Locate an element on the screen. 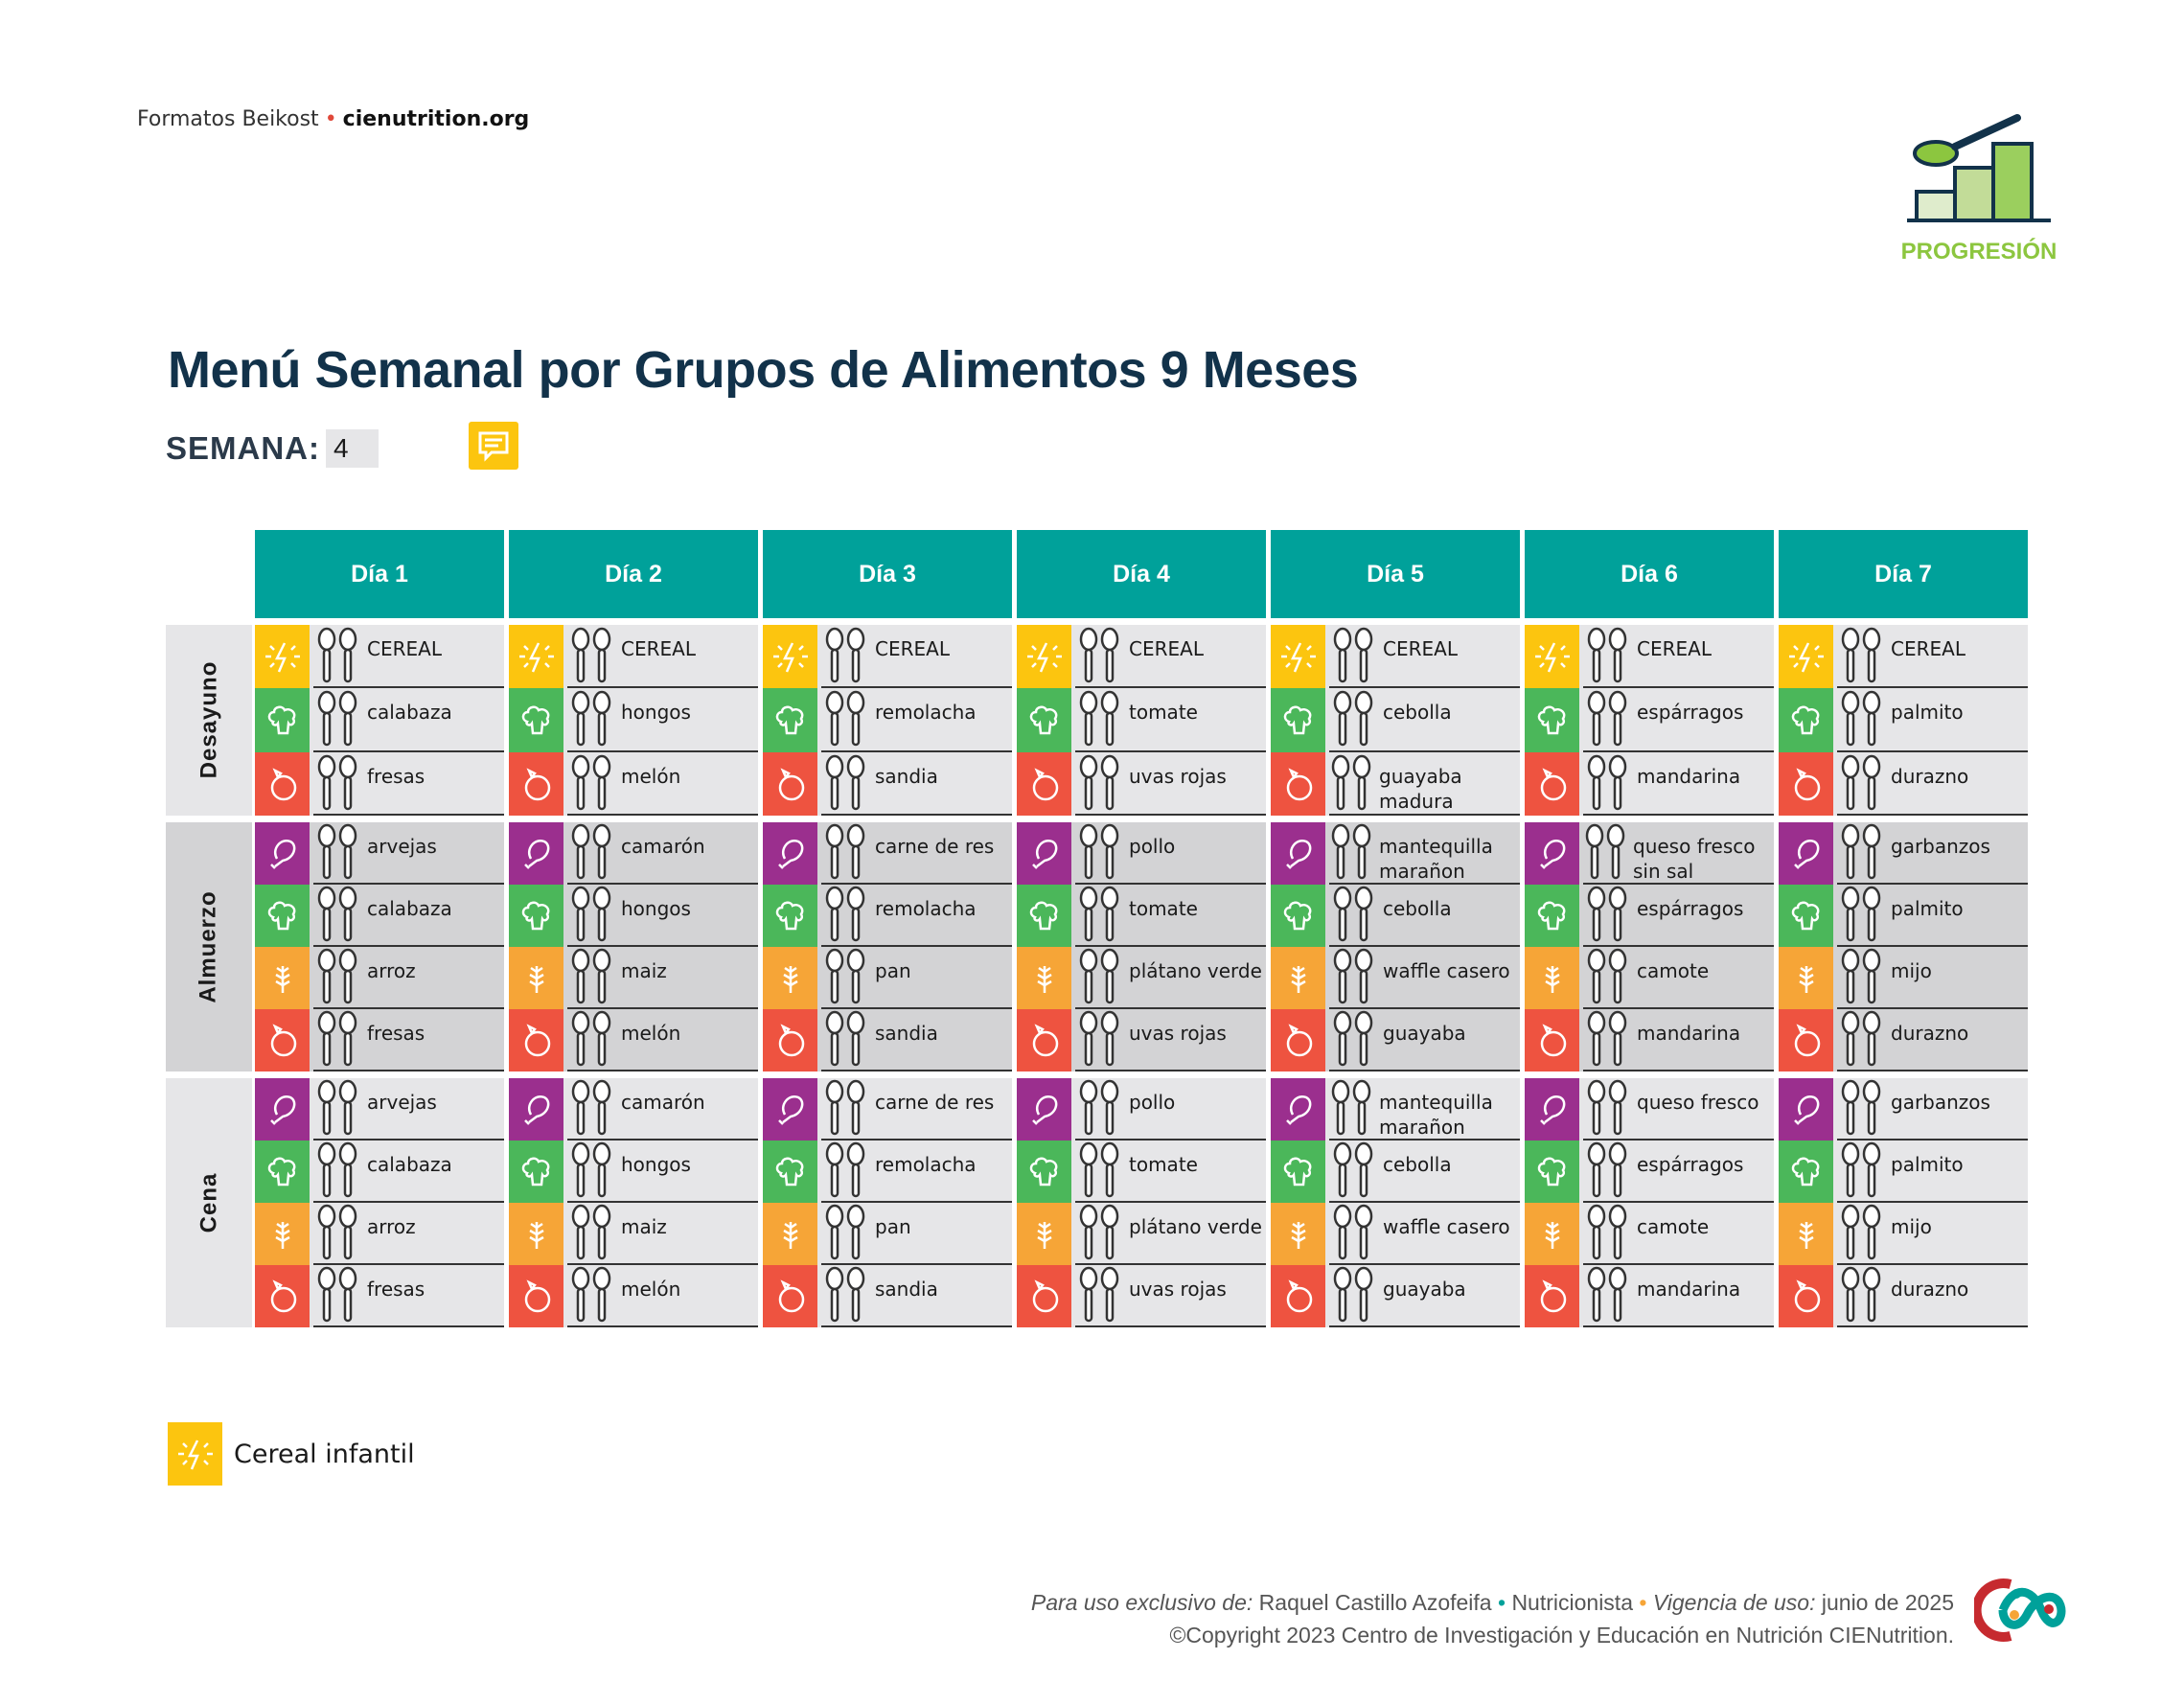 This screenshot has width=2184, height=1705. food-item: fresas is located at coordinates (396, 1289).